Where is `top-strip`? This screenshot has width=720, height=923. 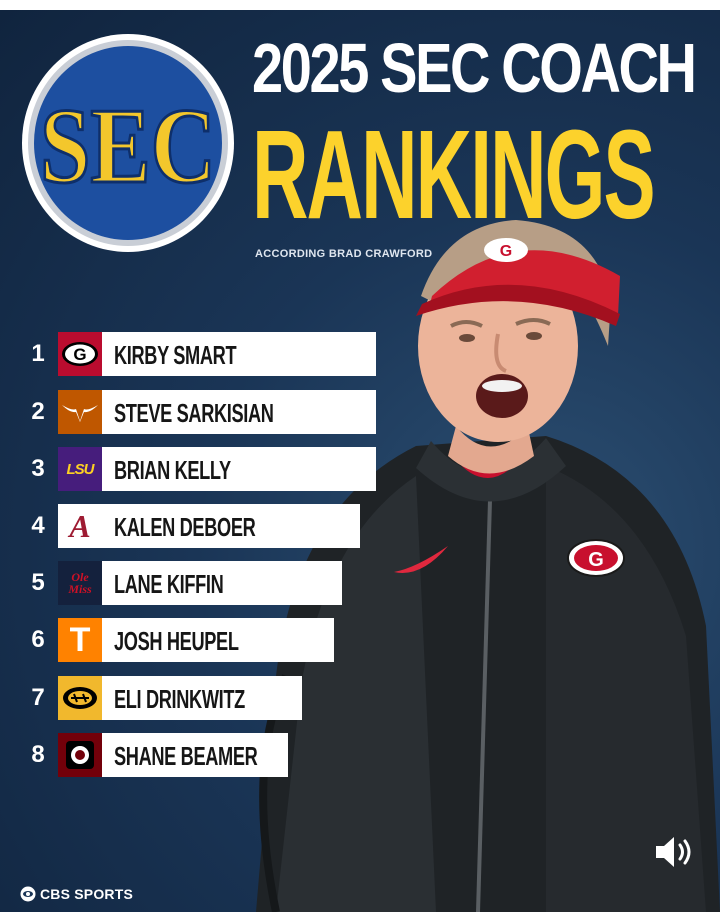 top-strip is located at coordinates (360, 5).